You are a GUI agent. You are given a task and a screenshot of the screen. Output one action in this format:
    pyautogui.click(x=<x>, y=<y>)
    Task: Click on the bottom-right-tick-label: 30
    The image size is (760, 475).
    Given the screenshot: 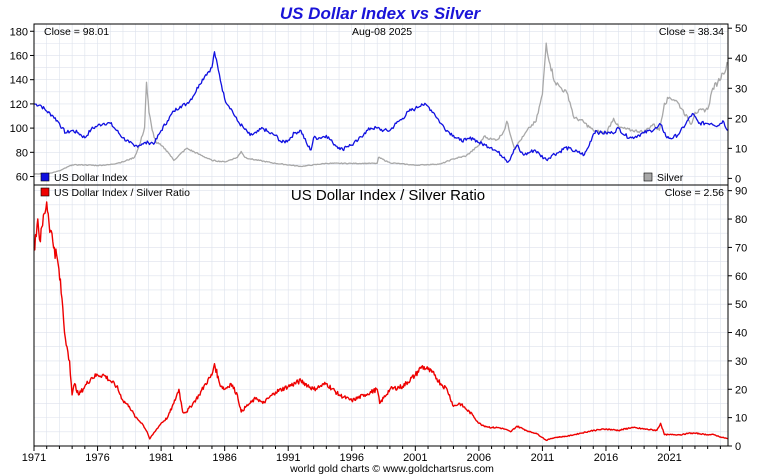 What is the action you would take?
    pyautogui.click(x=741, y=362)
    